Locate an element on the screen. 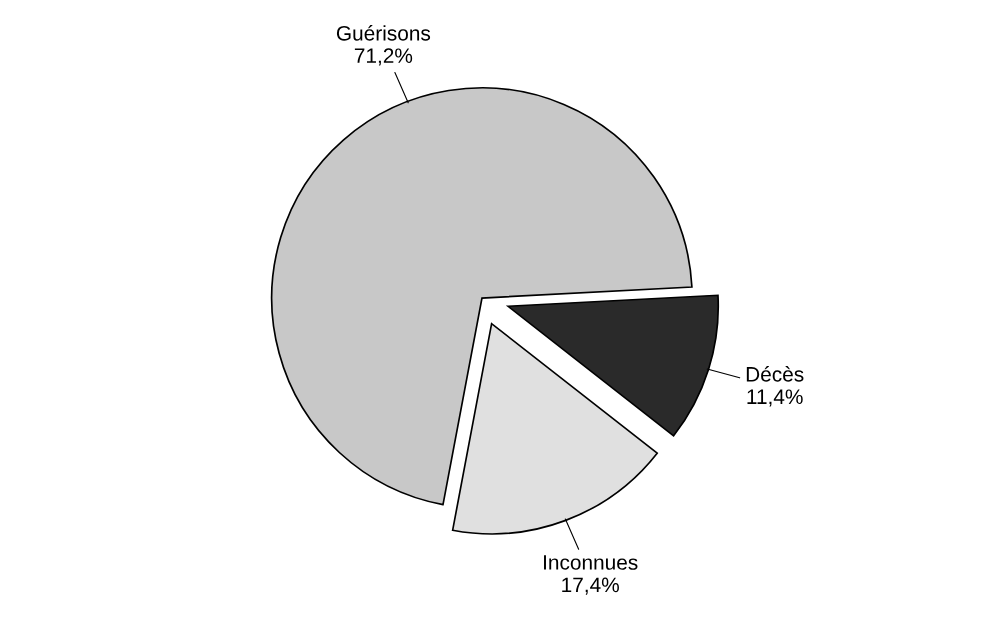  slice-label: Décès is located at coordinates (775, 374).